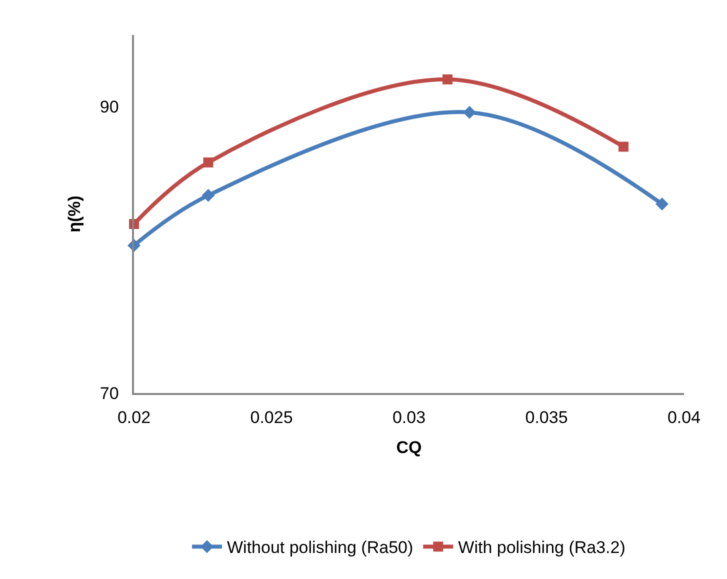  What do you see at coordinates (134, 418) in the screenshot?
I see `x-tick-label: 0.02` at bounding box center [134, 418].